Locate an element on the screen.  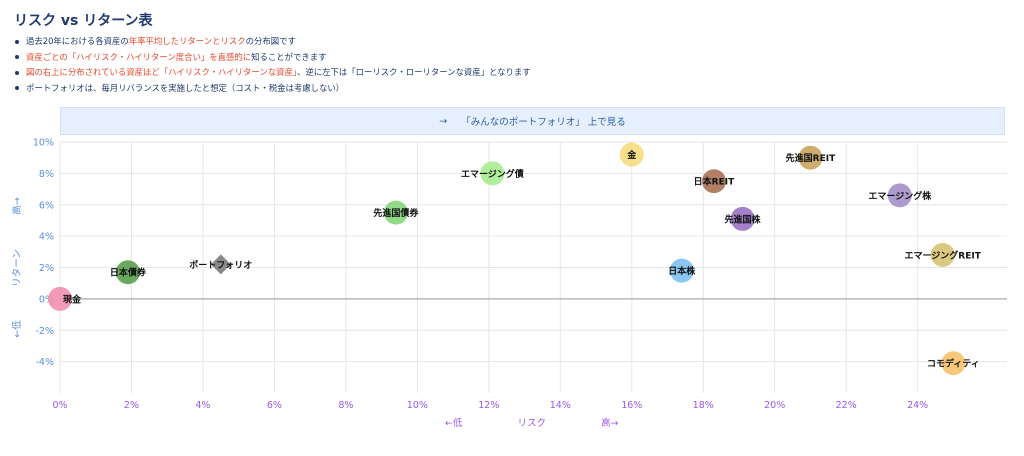
data-point-label: 先進国債券 is located at coordinates (396, 213).